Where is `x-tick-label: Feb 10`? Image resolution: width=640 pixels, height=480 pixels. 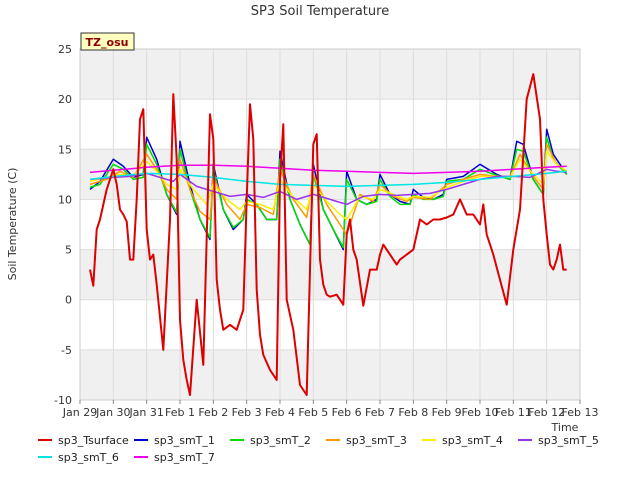 x-tick-label: Feb 10 is located at coordinates (480, 412).